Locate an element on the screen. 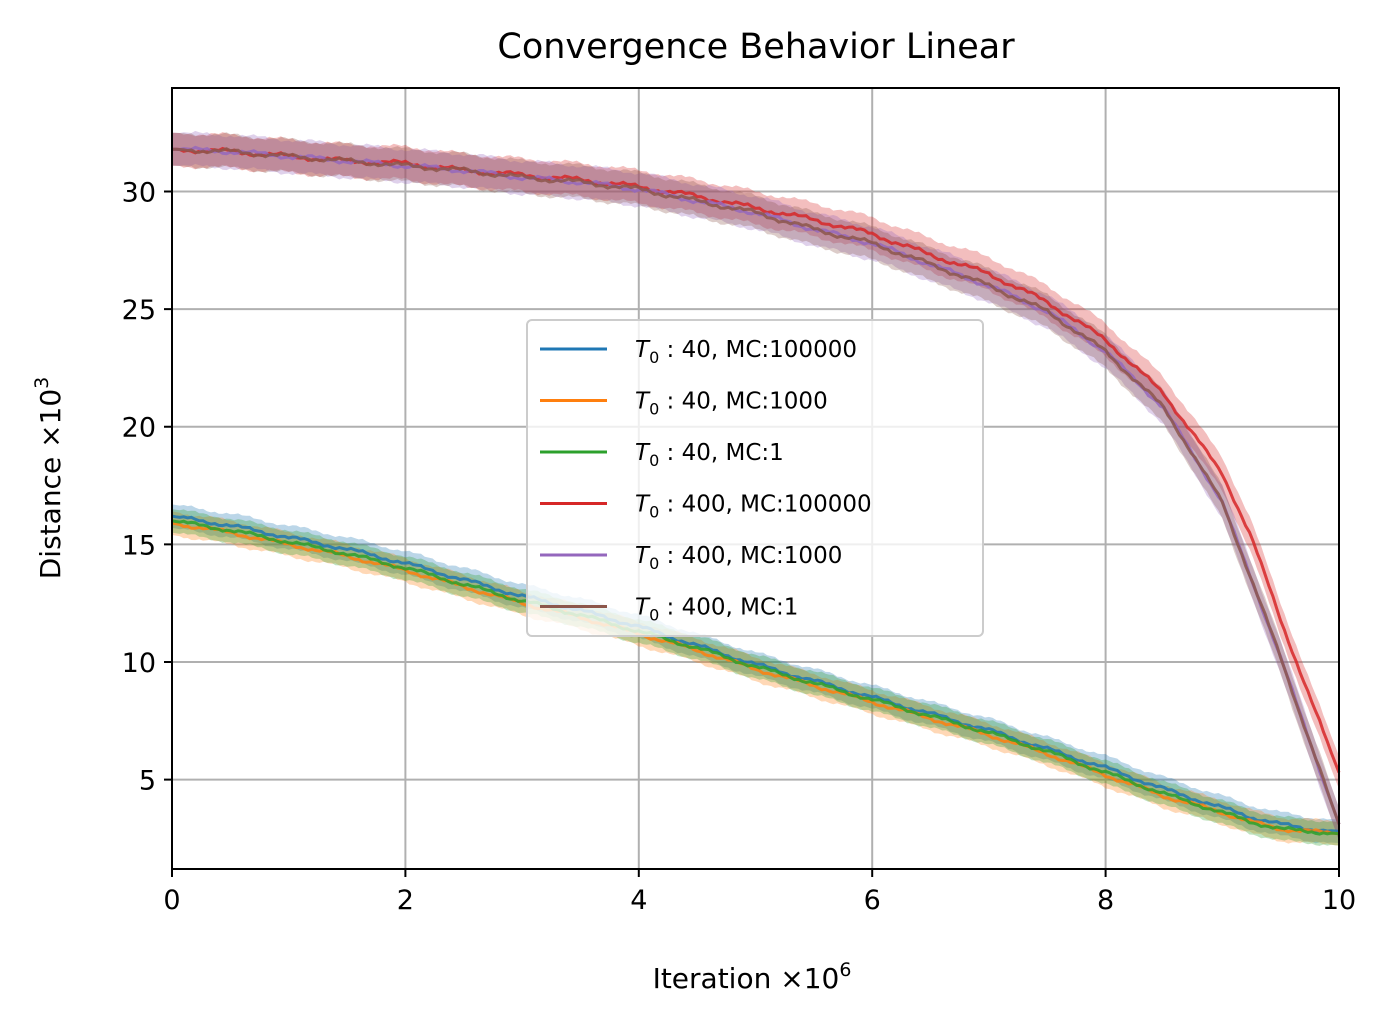 The image size is (1375, 1009). legend-label: T0 : 40, MC:1 is located at coordinates (709, 455).